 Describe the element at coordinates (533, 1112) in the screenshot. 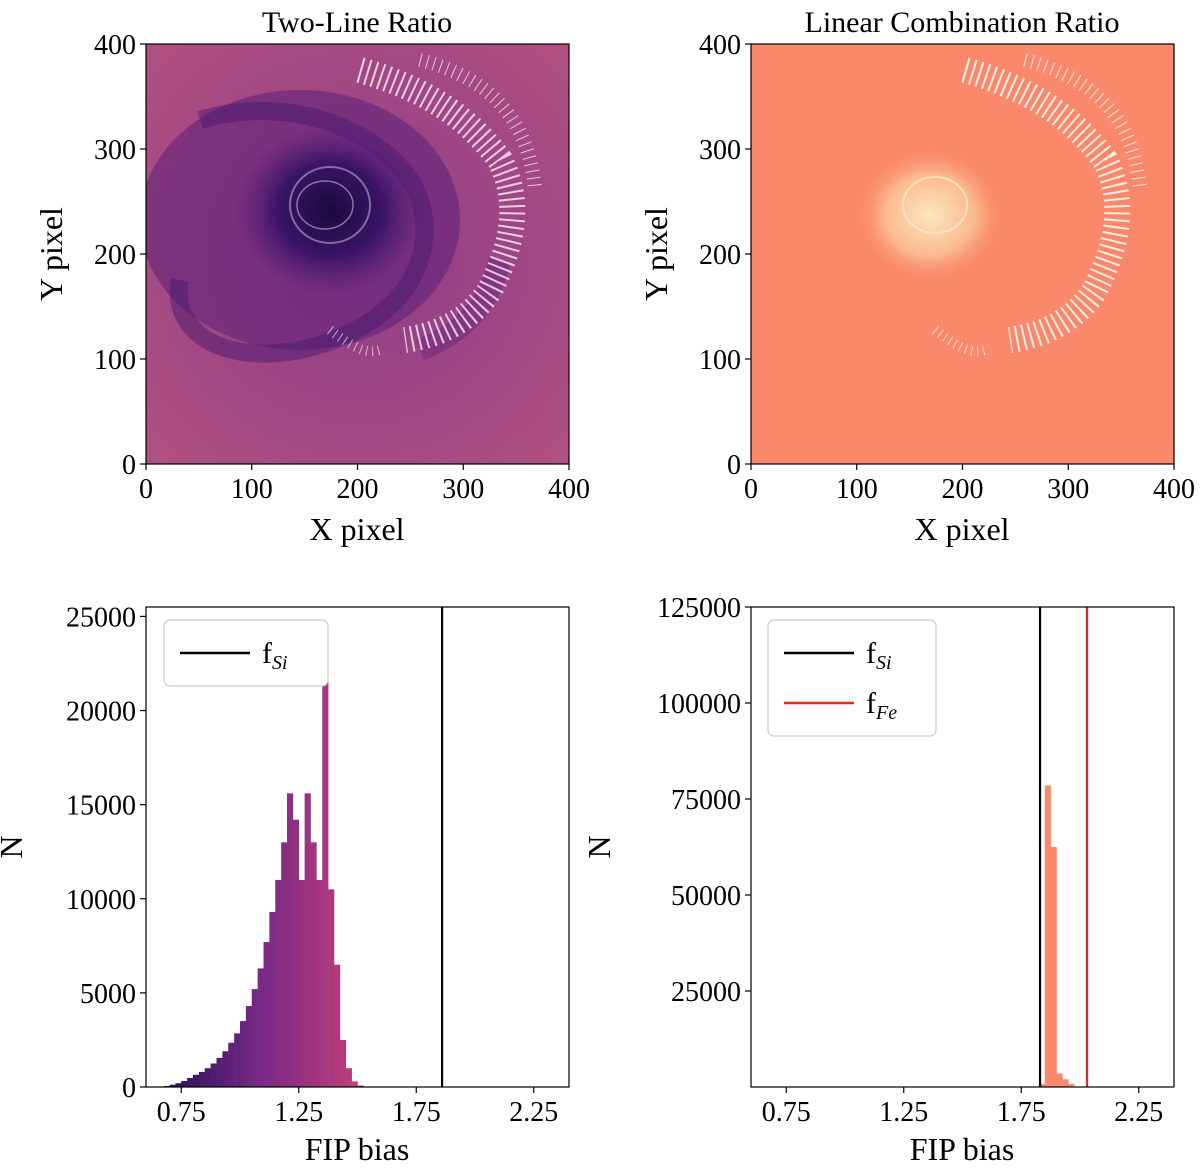

I see `histogram-c-xtick-label: 2.25` at that location.